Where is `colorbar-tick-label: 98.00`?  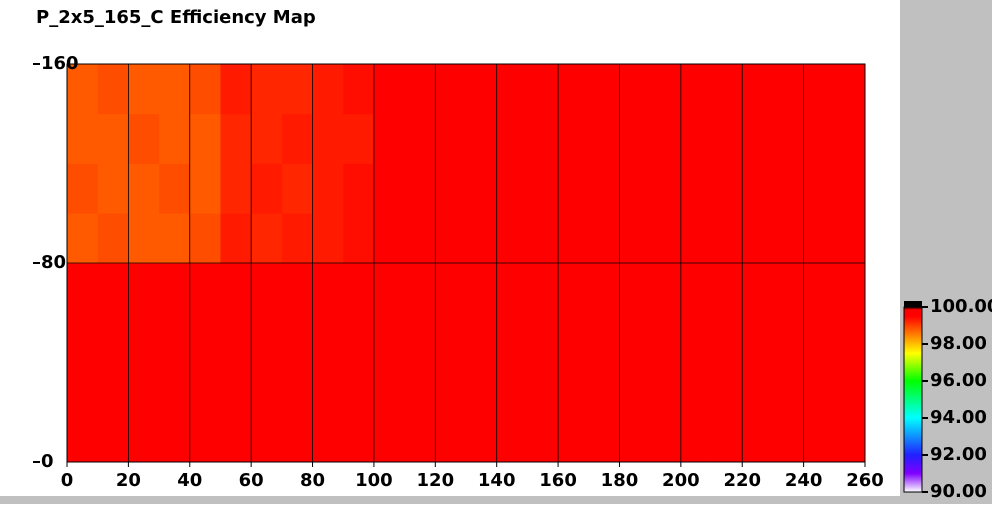
colorbar-tick-label: 98.00 is located at coordinates (958, 343).